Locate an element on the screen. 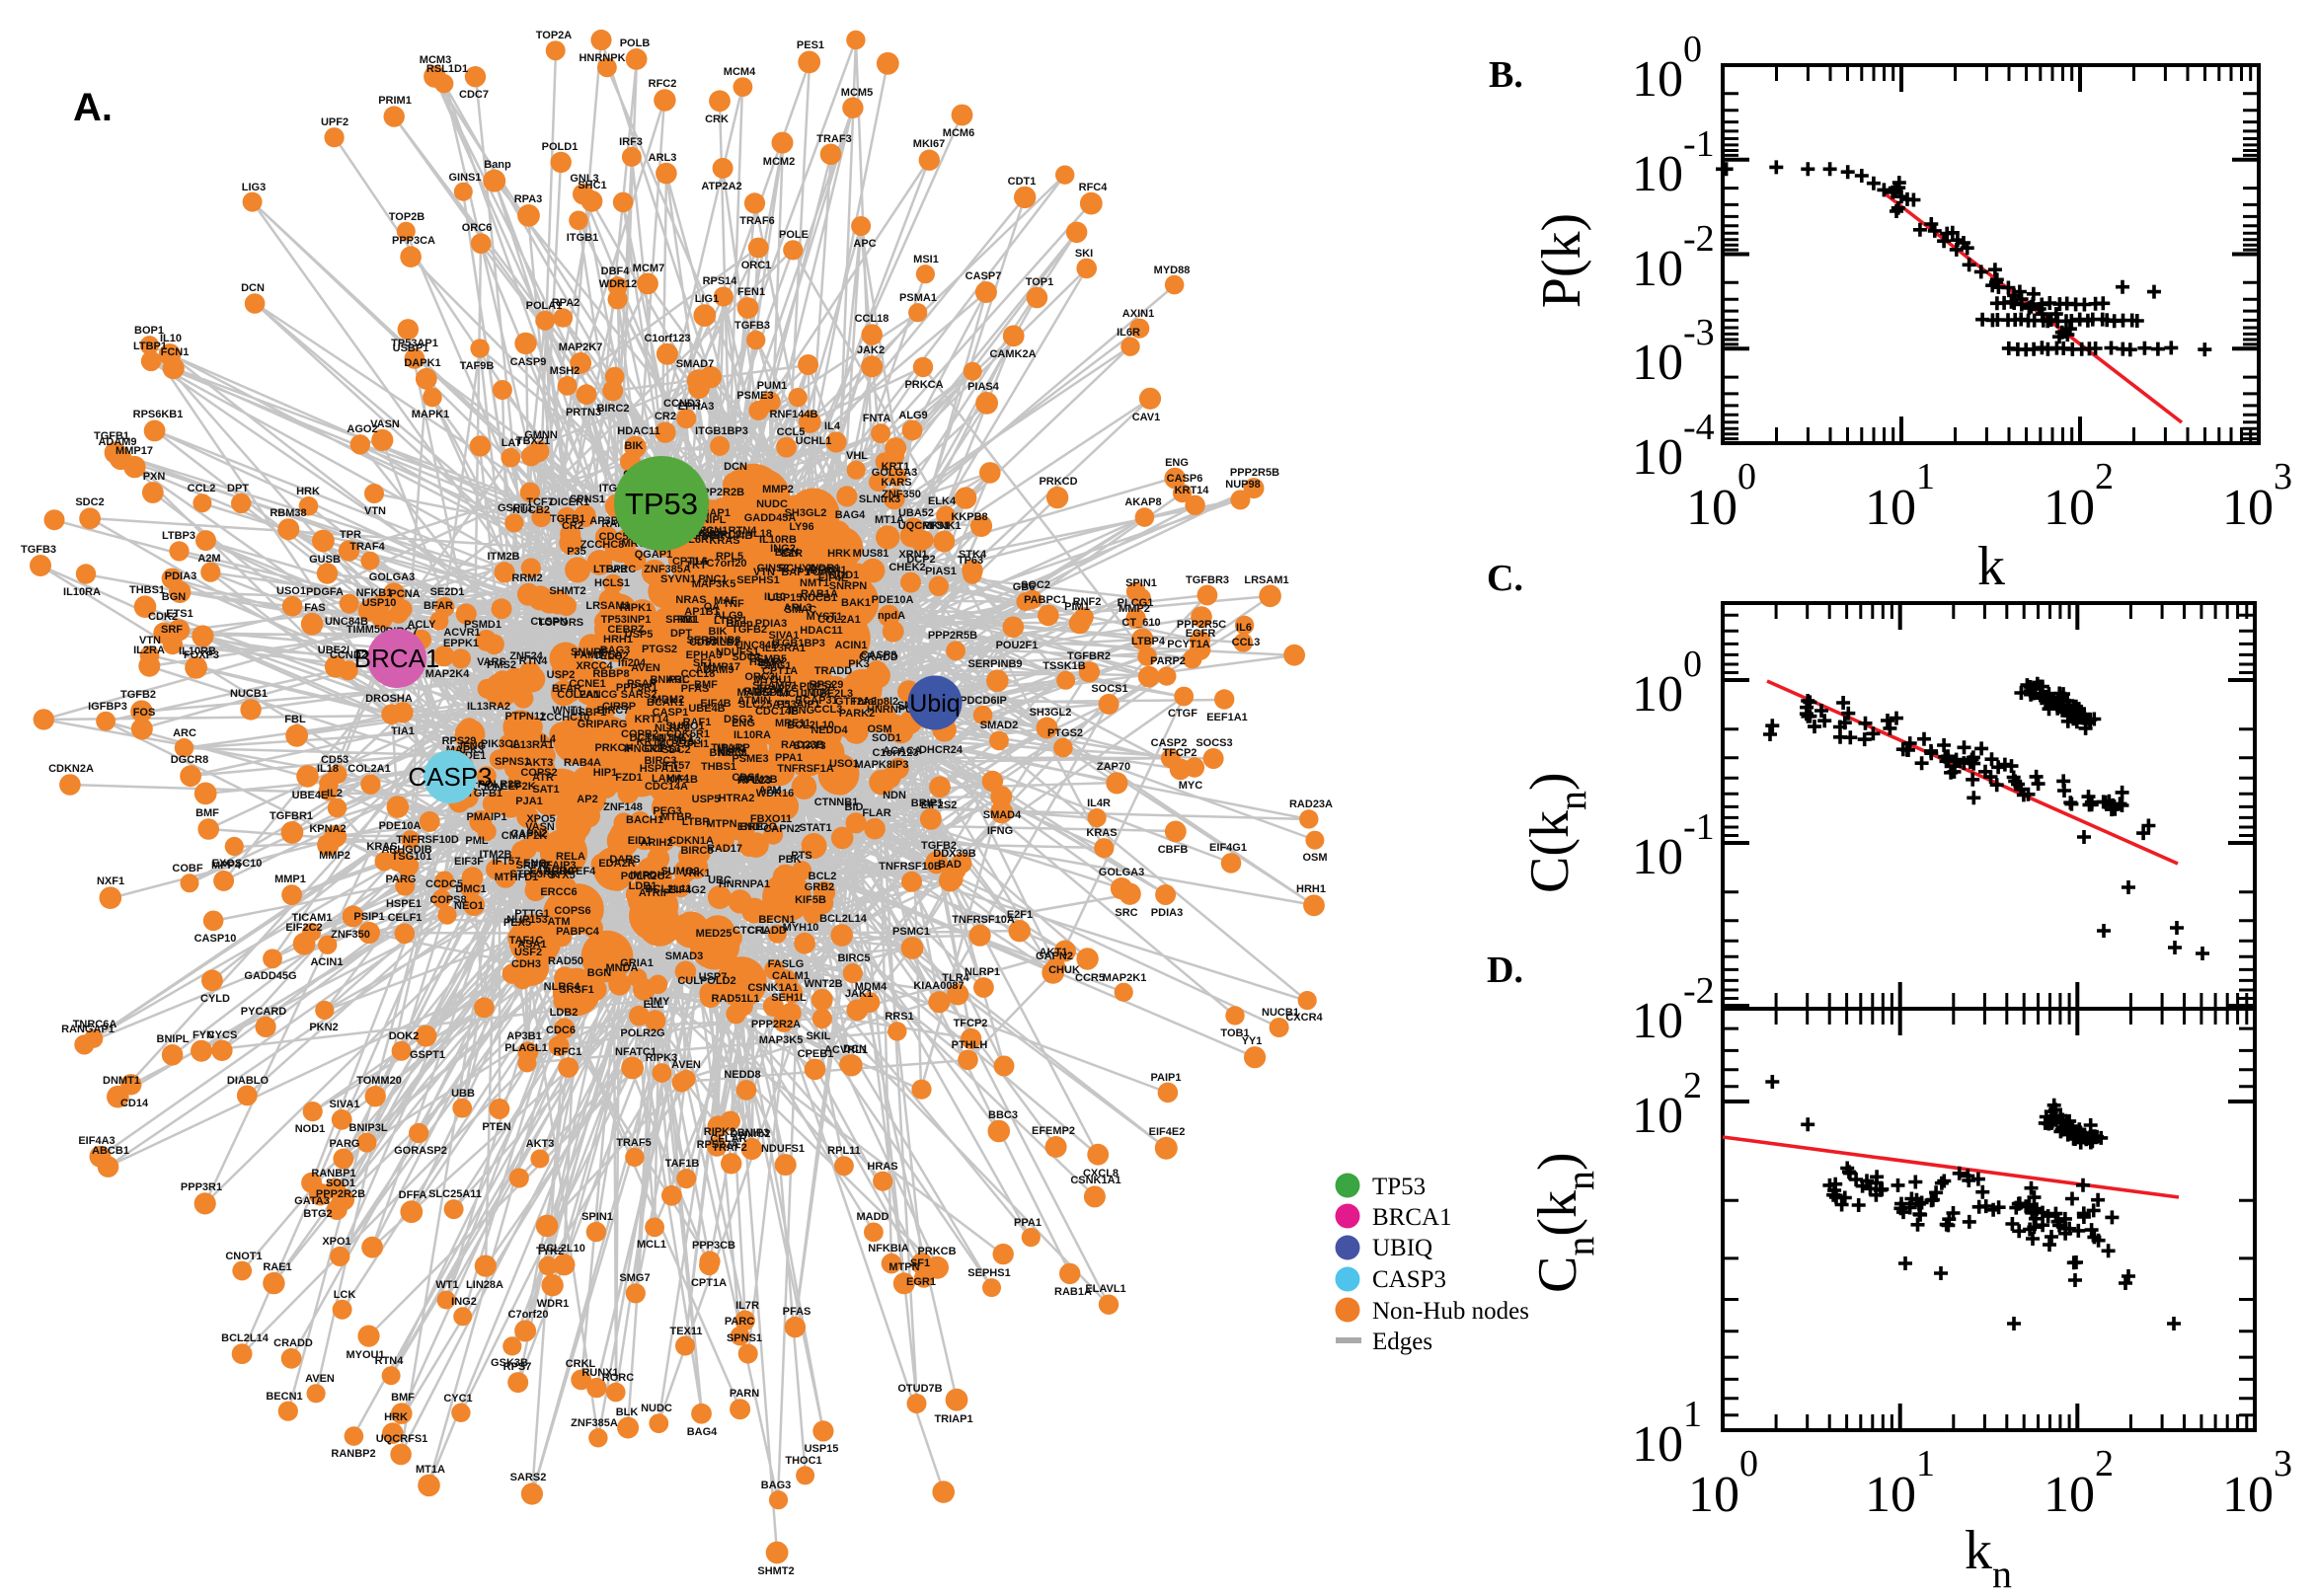 The height and width of the screenshot is (1596, 2316). svg-text: SARS2 is located at coordinates (528, 1477).